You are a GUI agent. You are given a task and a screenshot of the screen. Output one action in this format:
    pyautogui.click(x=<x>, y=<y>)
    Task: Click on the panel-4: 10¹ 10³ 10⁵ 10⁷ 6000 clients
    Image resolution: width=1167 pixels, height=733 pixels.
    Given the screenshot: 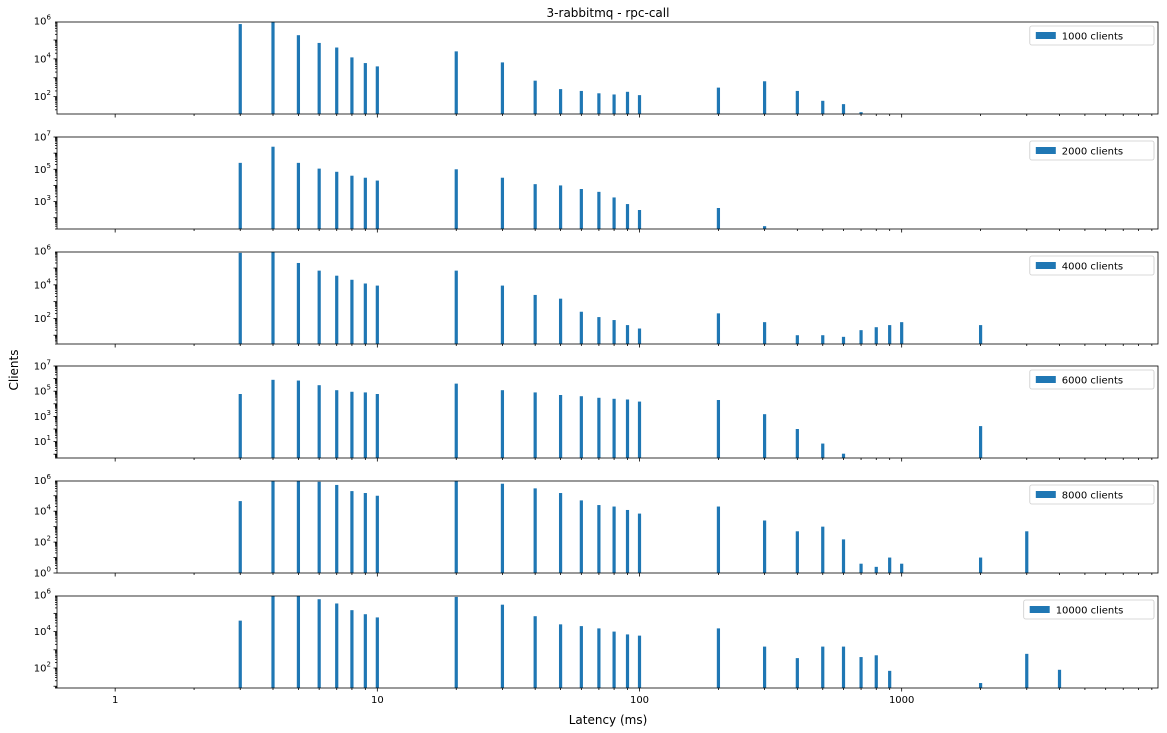 What is the action you would take?
    pyautogui.click(x=596, y=410)
    